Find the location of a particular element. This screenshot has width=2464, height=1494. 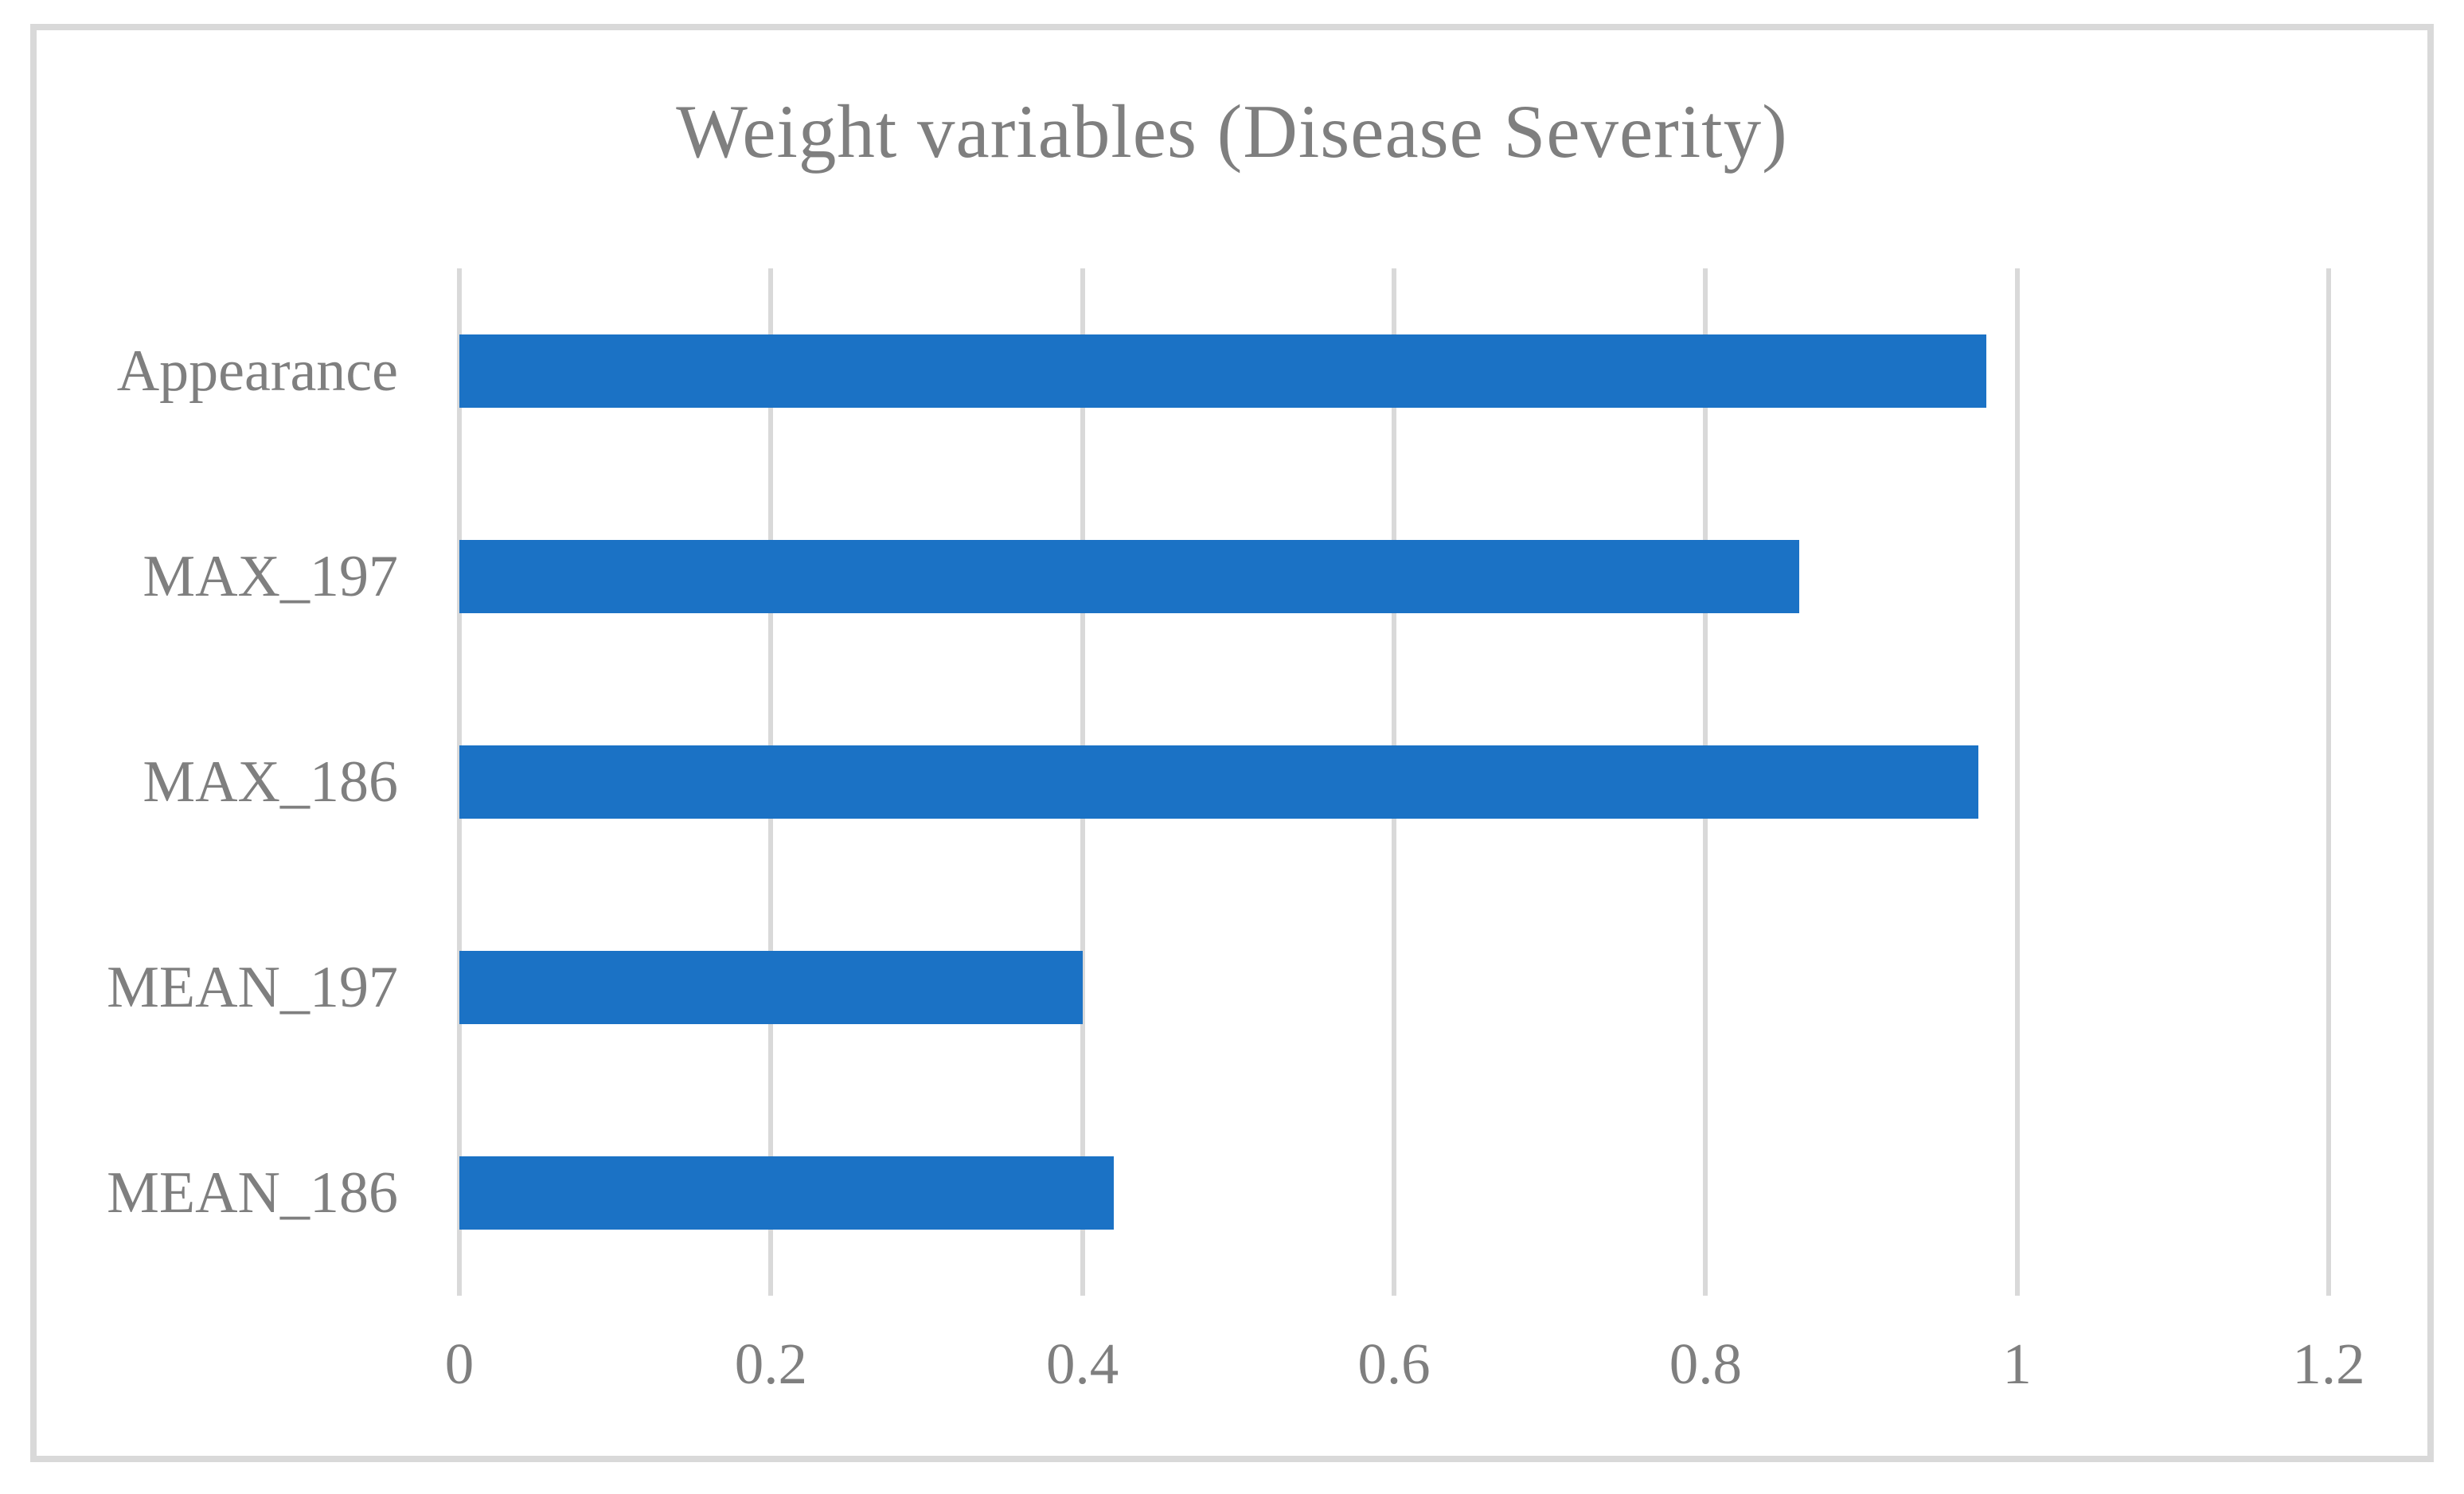

x-tick-label-0.2: 0.2 is located at coordinates (771, 1364).